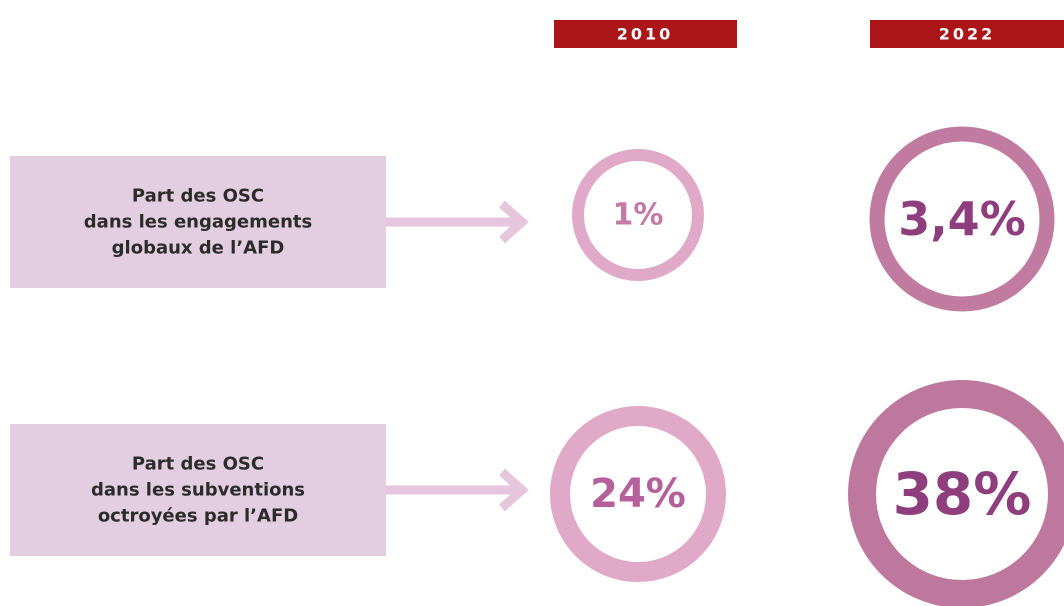 The width and height of the screenshot is (1064, 606). Describe the element at coordinates (198, 516) in the screenshot. I see `row-label: octroyées par l’AFD` at that location.